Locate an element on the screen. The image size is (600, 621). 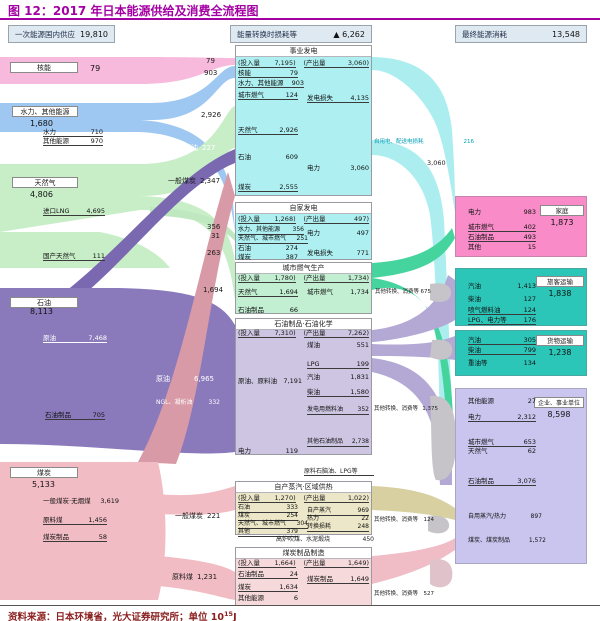
input-row: 水力、其他能源 903 is located at coordinates (271, 83).